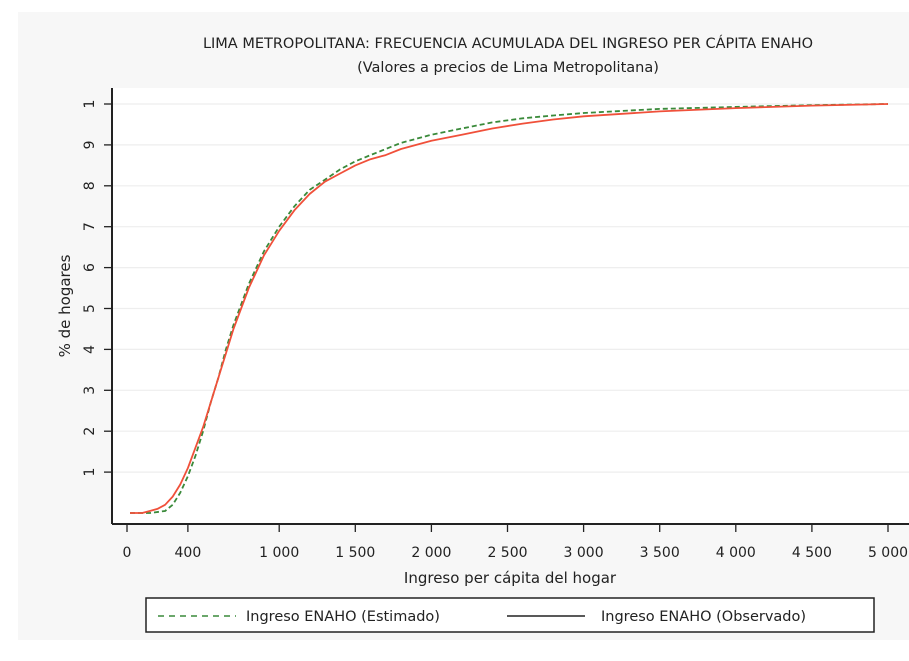 This screenshot has width=909, height=661. Describe the element at coordinates (90, 390) in the screenshot. I see `y-tick-label: 3` at that location.